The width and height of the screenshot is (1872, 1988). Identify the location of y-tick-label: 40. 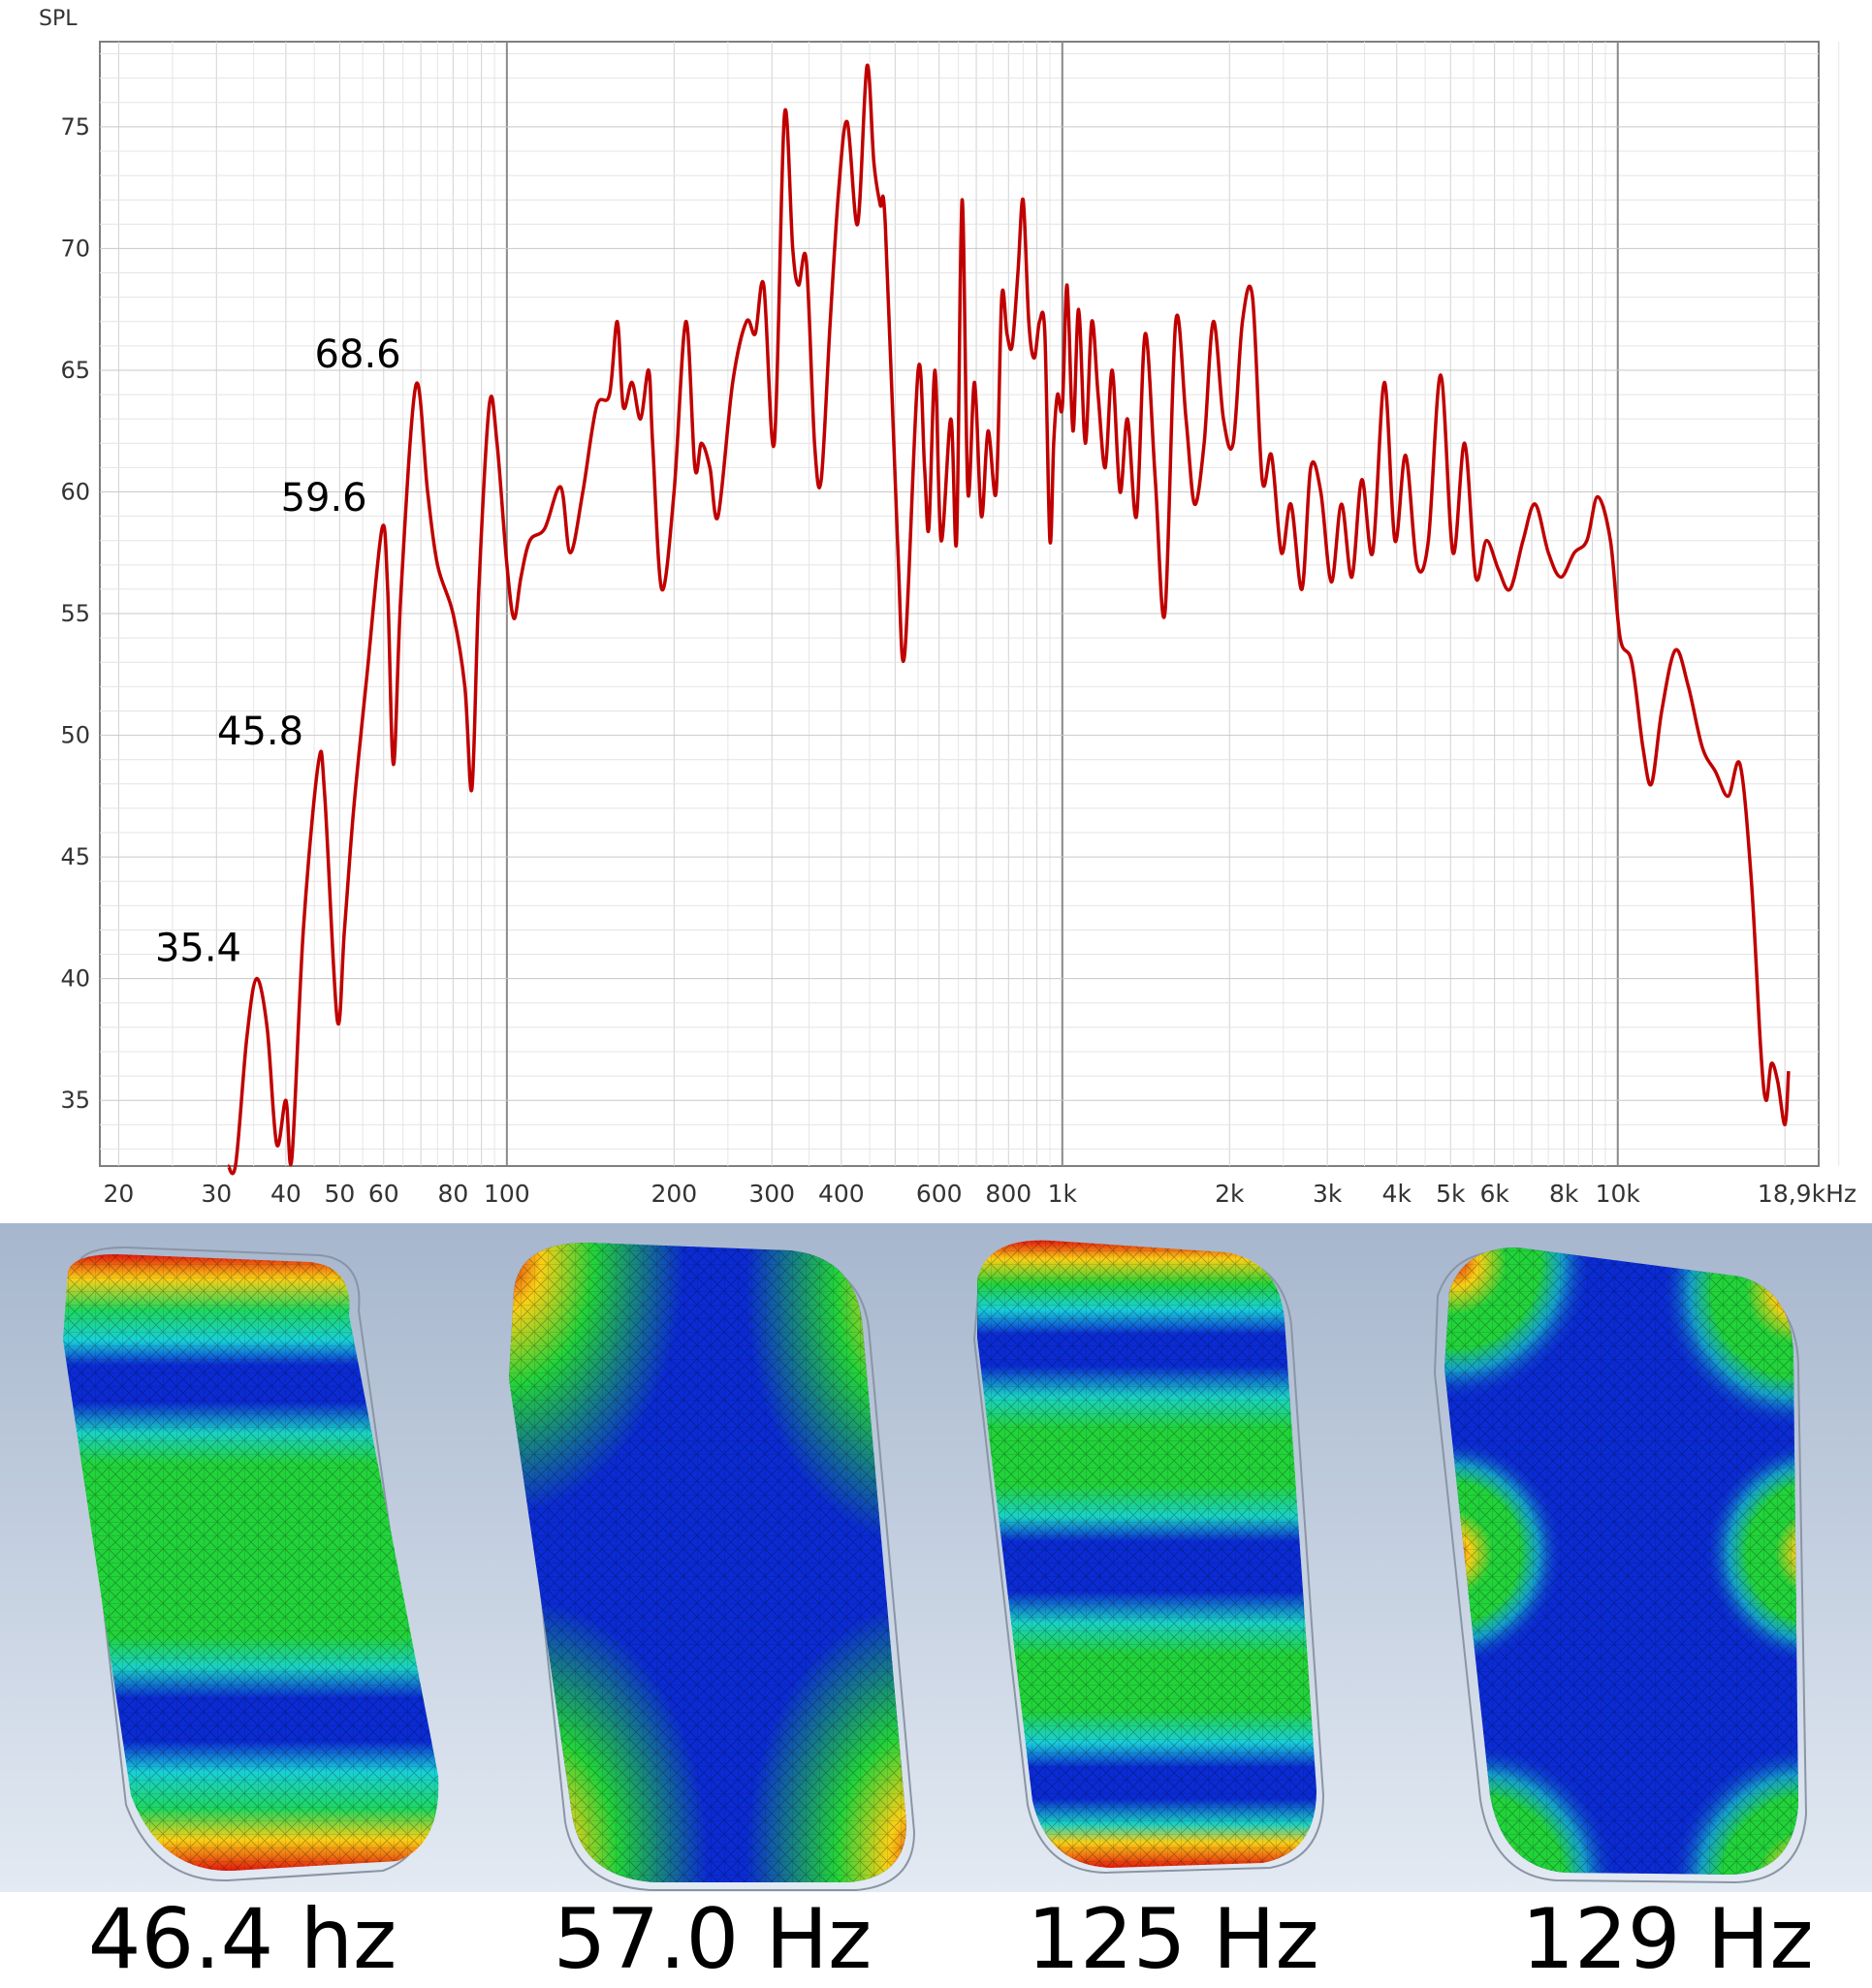
(75, 979).